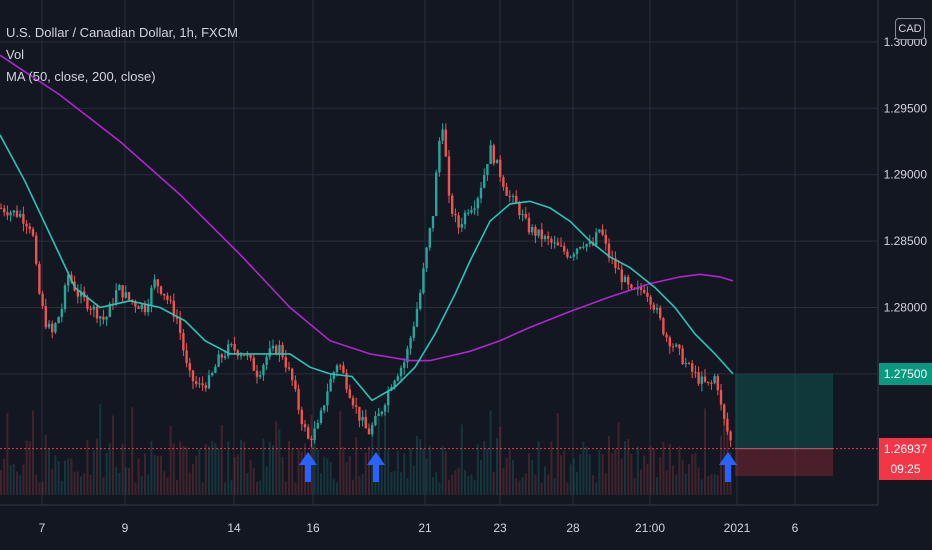  Describe the element at coordinates (906, 108) in the screenshot. I see `y-tick-label: 1.29500` at that location.